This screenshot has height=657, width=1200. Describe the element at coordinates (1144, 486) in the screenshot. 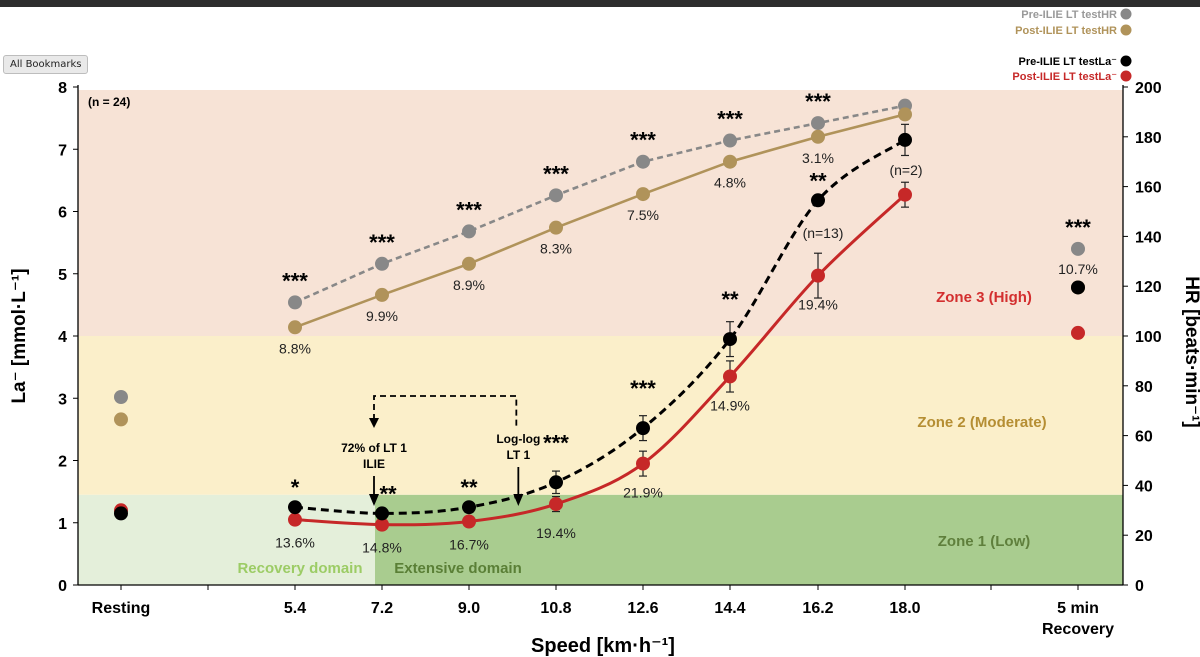

I see `right-tick-label: 40` at that location.